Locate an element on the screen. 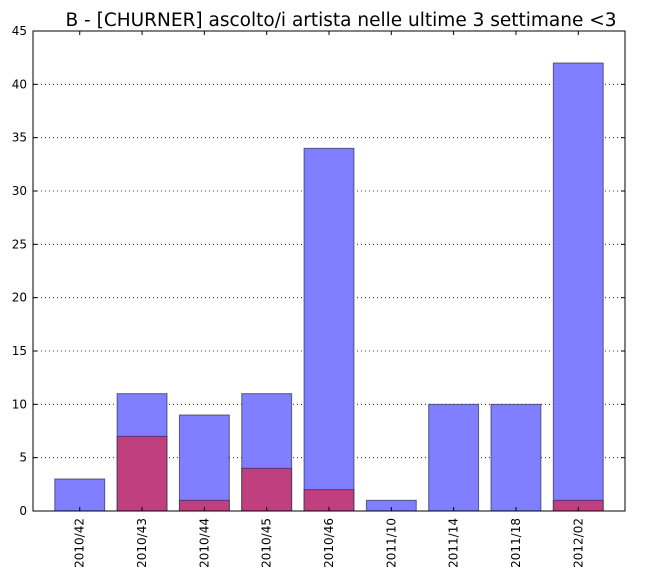  x-tick-label: 2012/02 is located at coordinates (578, 543).